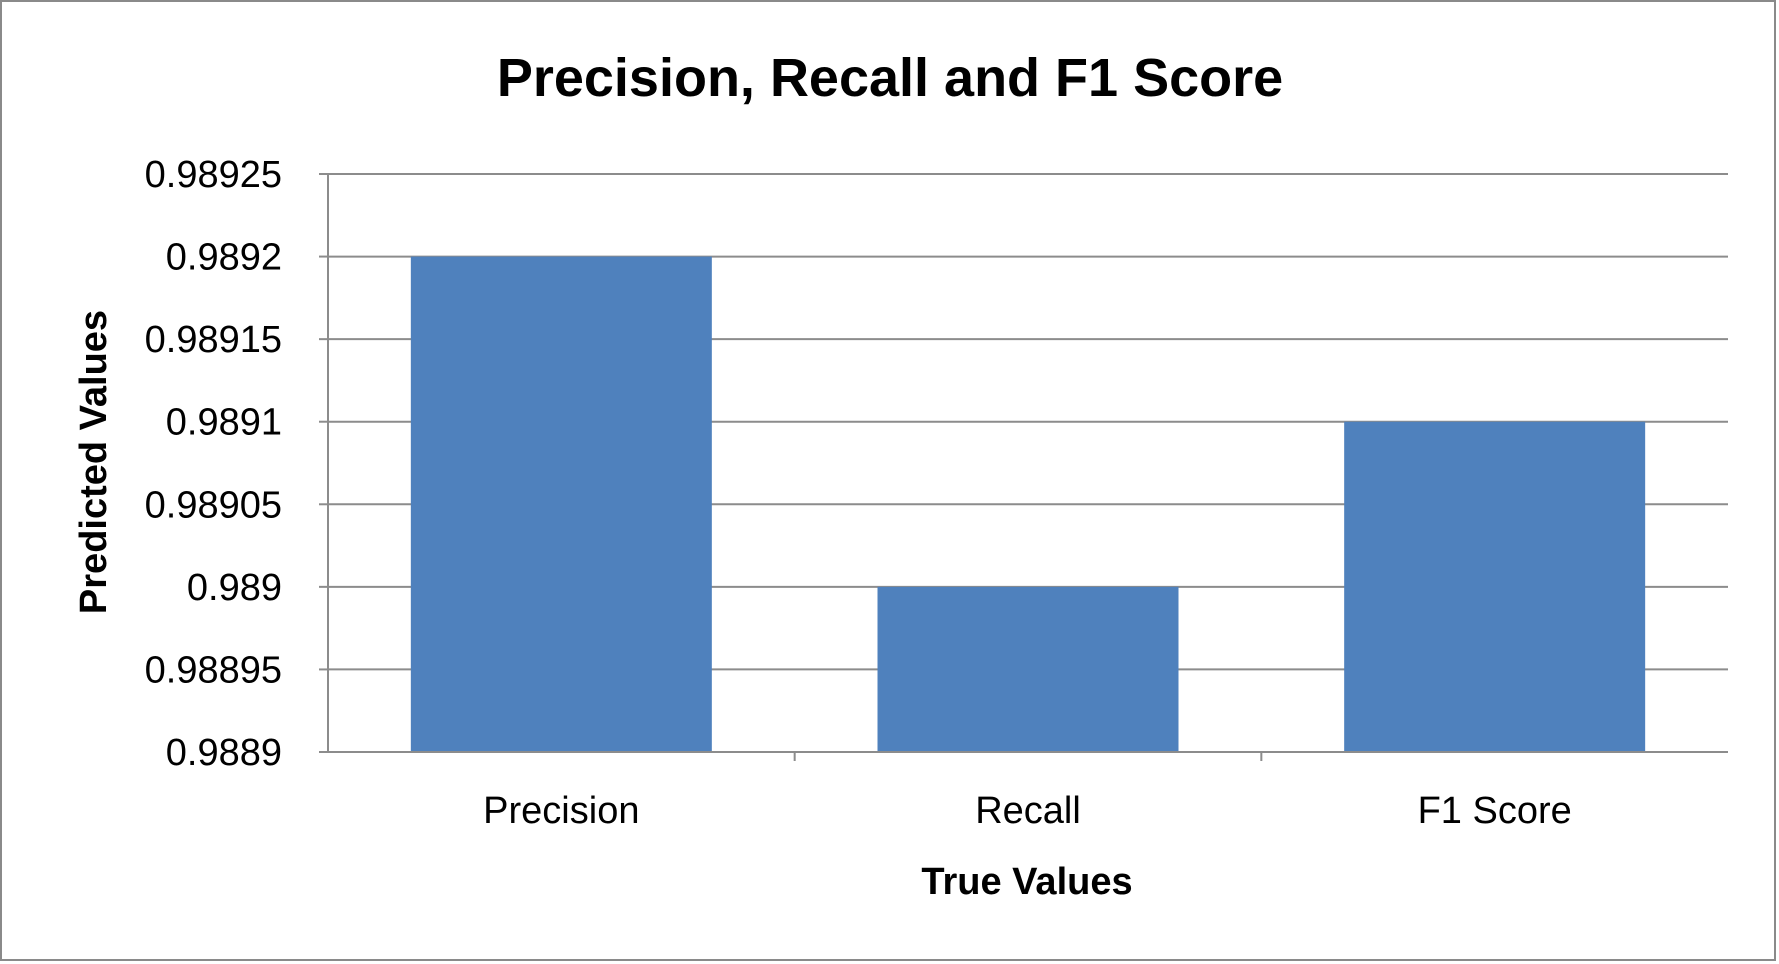  I want to click on x-axis-ticks: Precision Recall F1 Score, so click(1027, 792).